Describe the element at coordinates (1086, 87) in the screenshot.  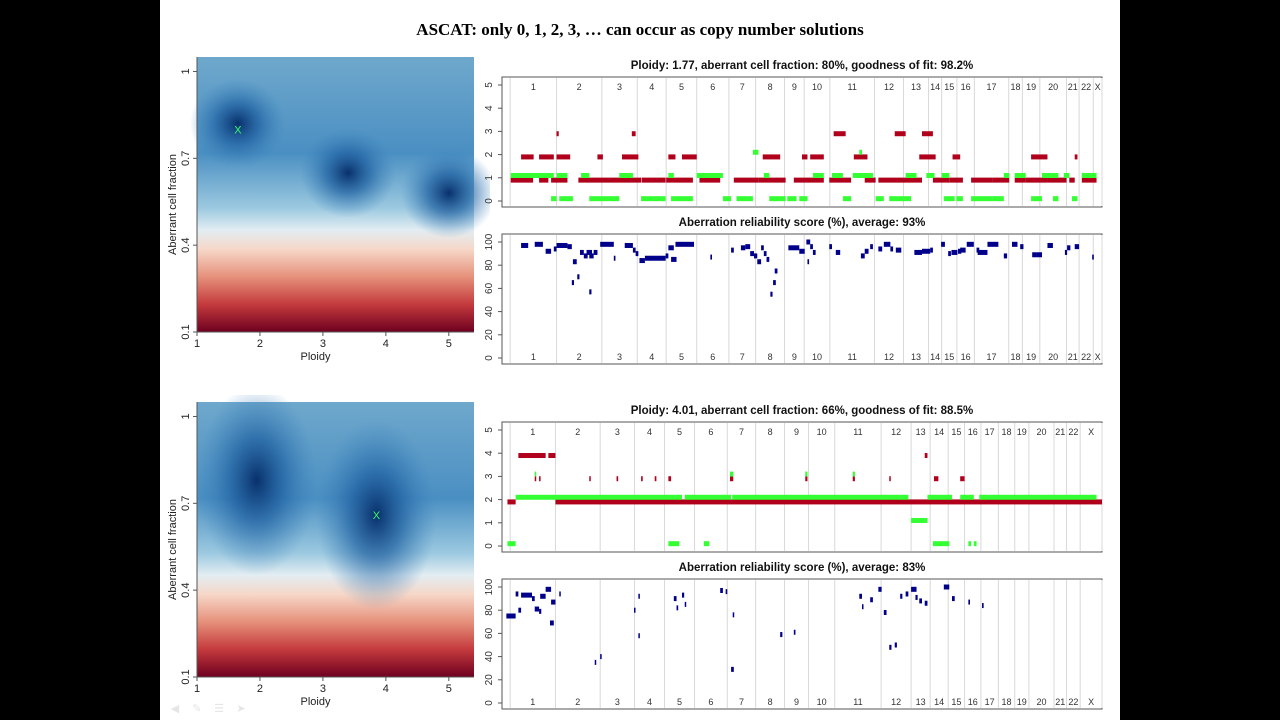
I see `chromosome-label: 22` at that location.